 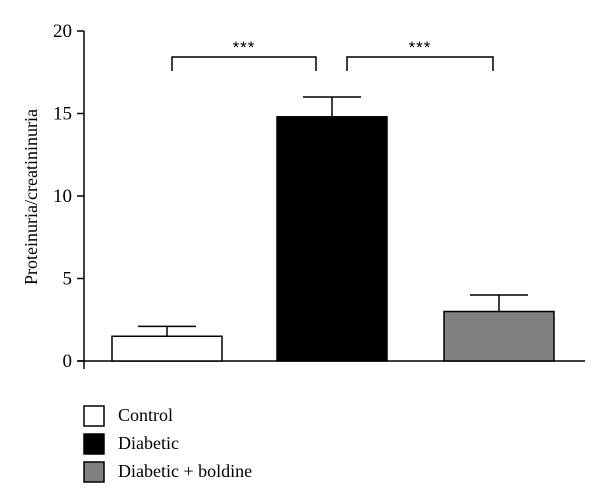 I want to click on y-tick-label: 20, so click(x=62, y=31).